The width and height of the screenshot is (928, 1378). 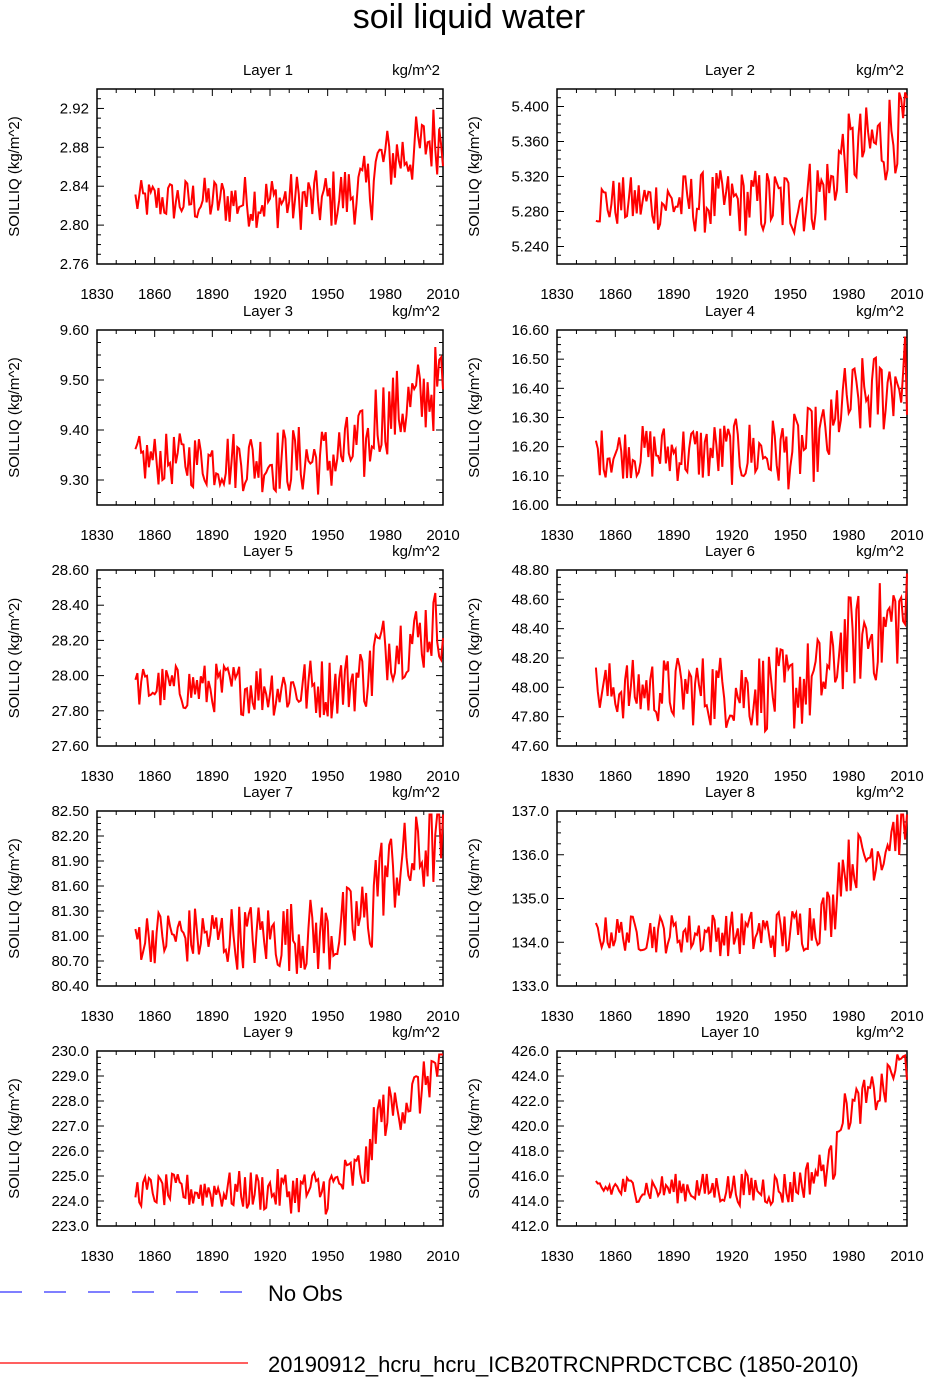 What do you see at coordinates (730, 792) in the screenshot?
I see `panel-title: Layer 8` at bounding box center [730, 792].